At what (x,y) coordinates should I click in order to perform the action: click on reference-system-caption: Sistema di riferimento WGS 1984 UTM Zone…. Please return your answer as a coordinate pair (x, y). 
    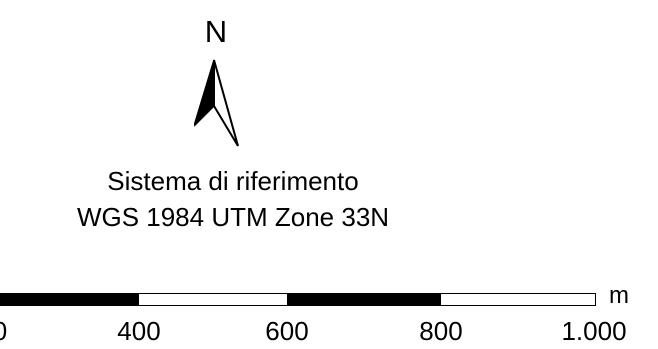
    Looking at the image, I should click on (233, 199).